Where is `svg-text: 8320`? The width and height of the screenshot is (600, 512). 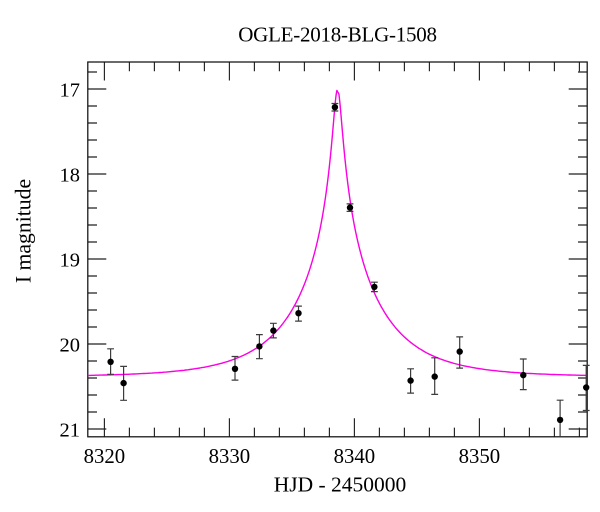 svg-text: 8320 is located at coordinates (105, 456).